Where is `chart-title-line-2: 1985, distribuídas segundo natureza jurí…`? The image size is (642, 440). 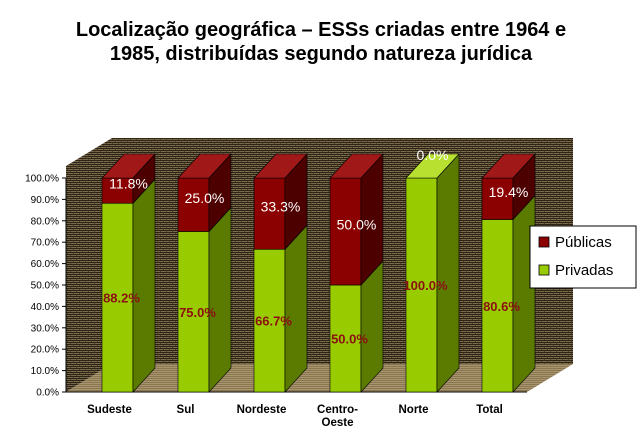 chart-title-line-2: 1985, distribuídas segundo natureza jurí… is located at coordinates (321, 54).